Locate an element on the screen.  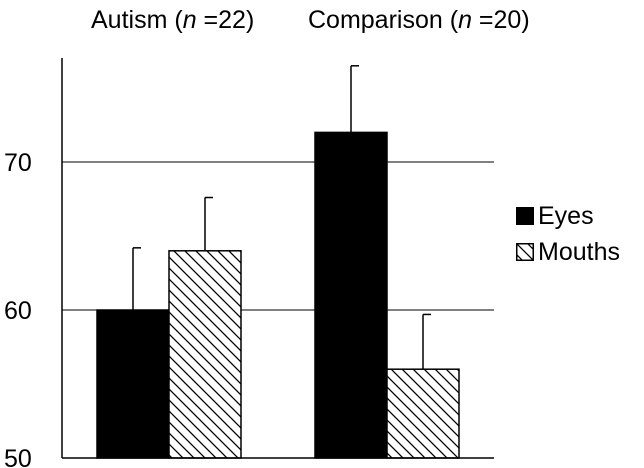
y-tick-label-50: 50 is located at coordinates (18, 456).